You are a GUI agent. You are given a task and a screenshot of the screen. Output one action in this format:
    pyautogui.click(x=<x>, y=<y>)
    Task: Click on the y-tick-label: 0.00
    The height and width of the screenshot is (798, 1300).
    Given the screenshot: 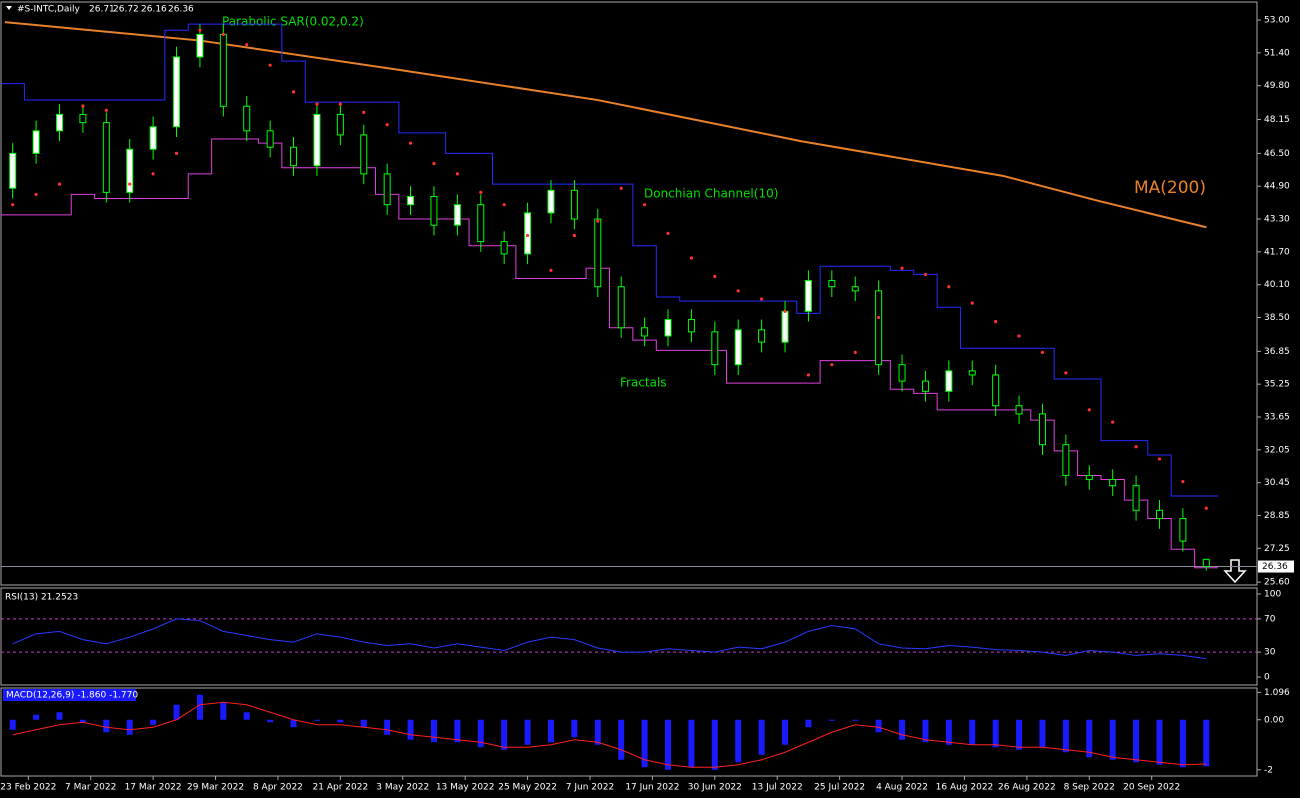 What is the action you would take?
    pyautogui.click(x=1274, y=720)
    